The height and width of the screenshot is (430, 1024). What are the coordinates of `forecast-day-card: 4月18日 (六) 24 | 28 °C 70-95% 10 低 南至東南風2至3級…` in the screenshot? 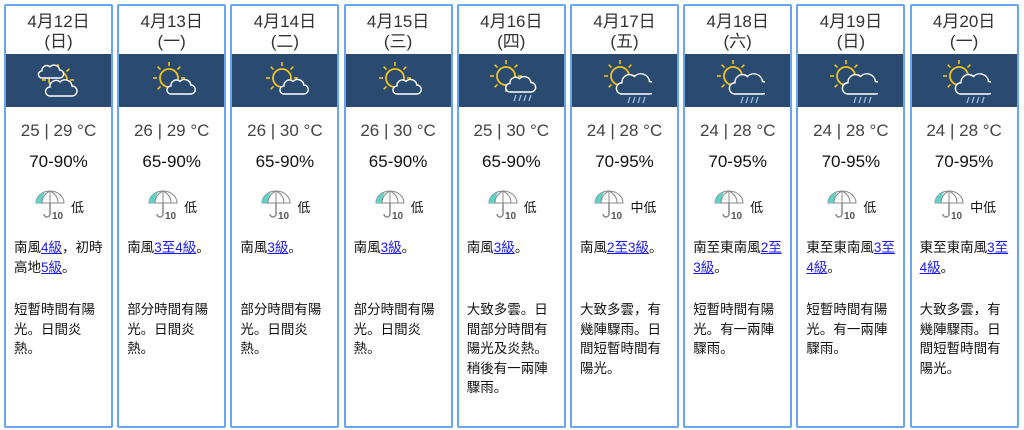 It's located at (738, 216).